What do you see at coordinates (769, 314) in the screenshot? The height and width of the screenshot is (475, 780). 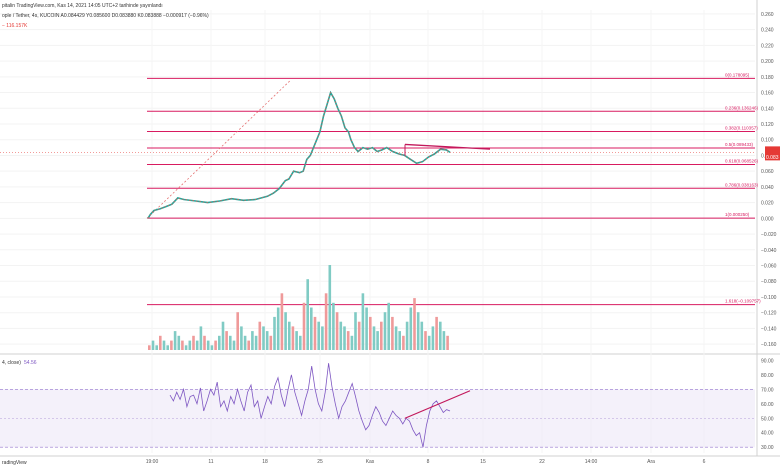 I see `price-tick-label: −0.120` at bounding box center [769, 314].